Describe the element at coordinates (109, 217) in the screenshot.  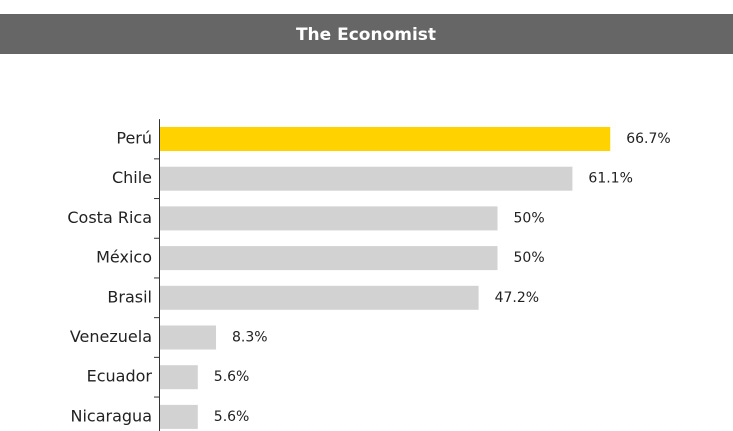
I see `category-label: Costa Rica` at that location.